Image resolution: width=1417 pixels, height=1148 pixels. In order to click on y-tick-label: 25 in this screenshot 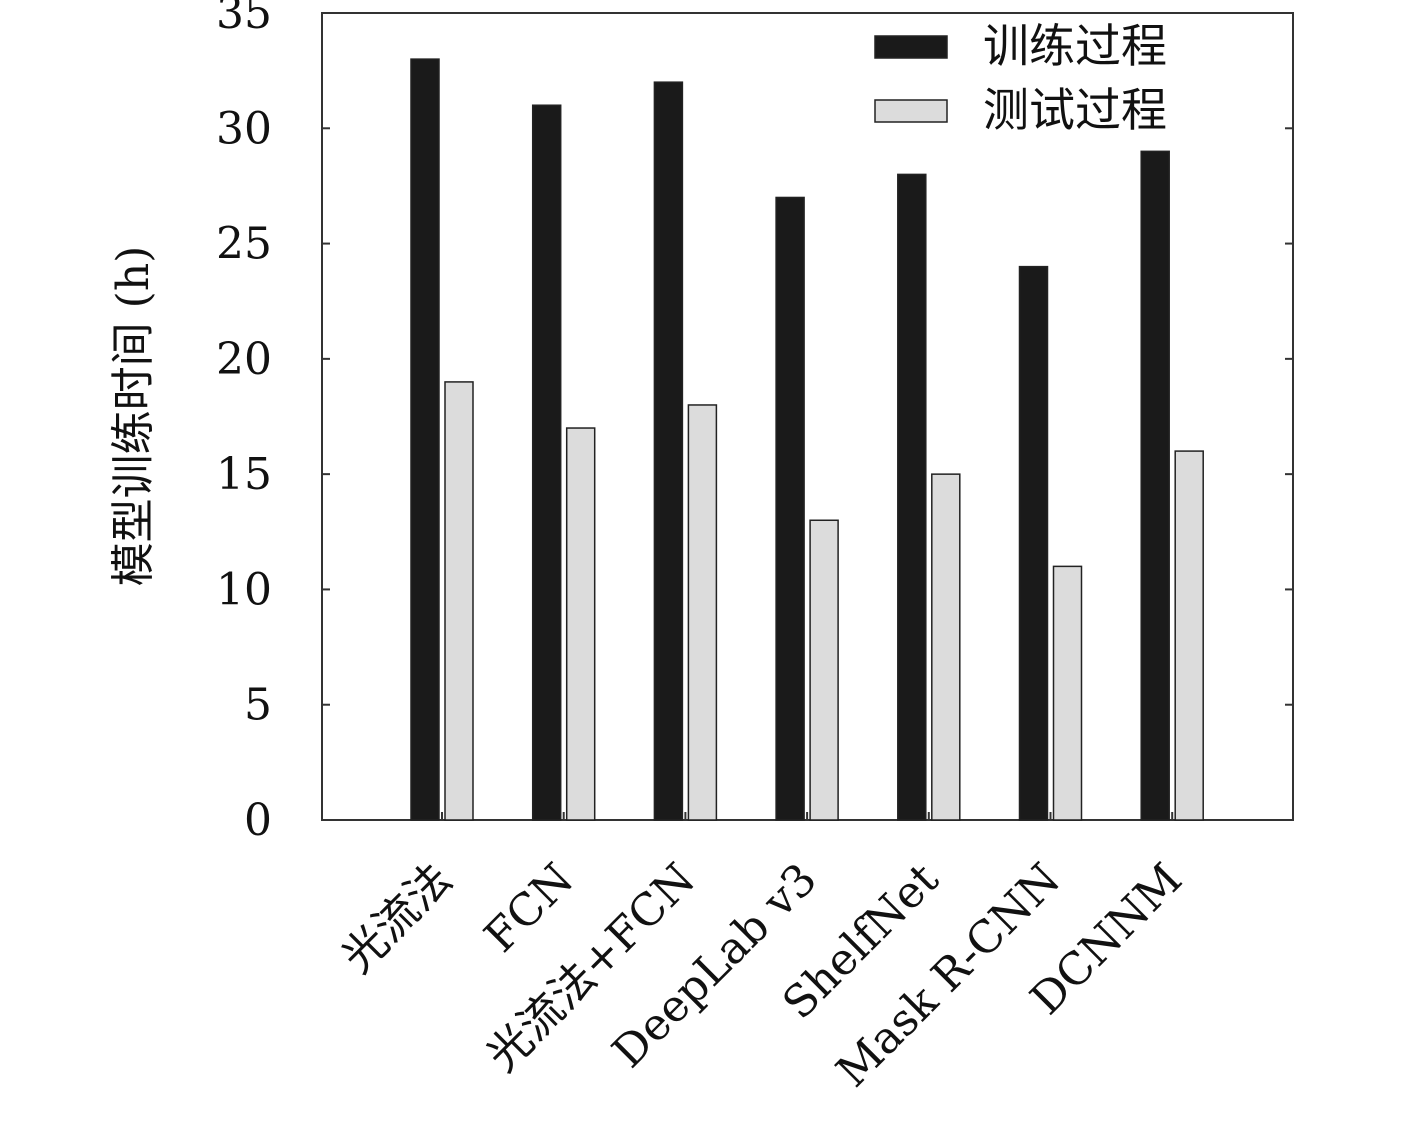, I will do `click(244, 244)`.